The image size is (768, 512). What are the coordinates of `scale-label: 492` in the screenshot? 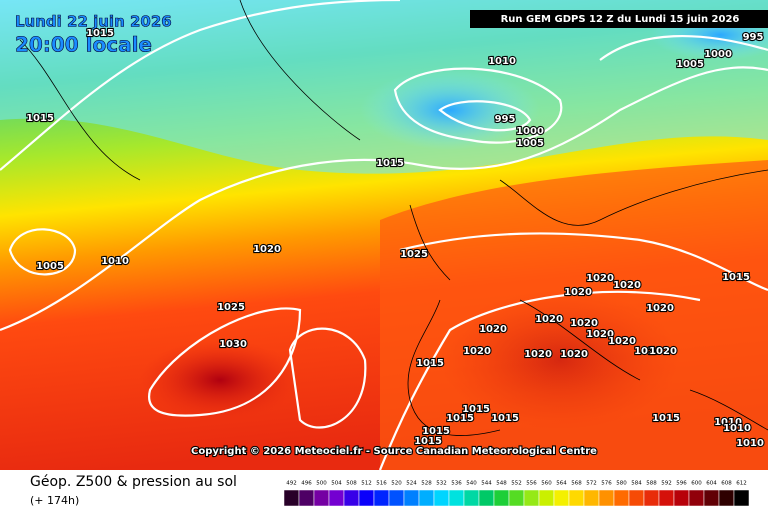 It's located at (291, 484).